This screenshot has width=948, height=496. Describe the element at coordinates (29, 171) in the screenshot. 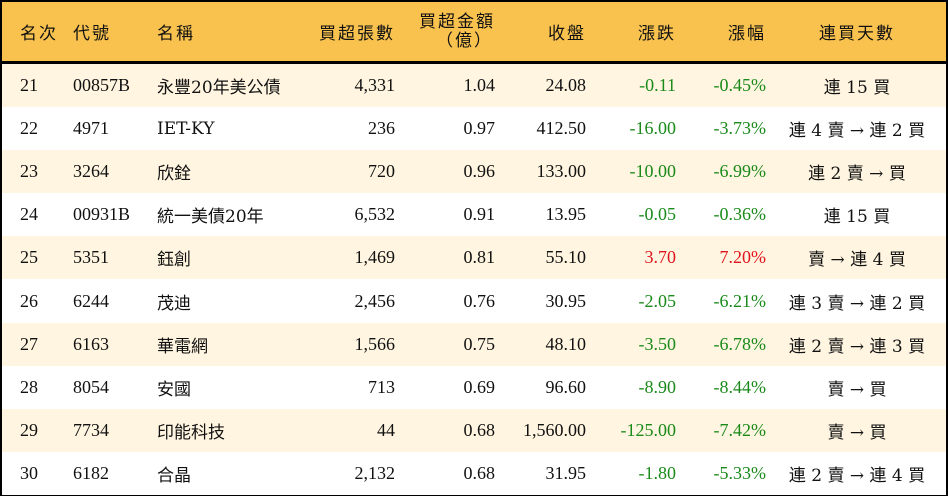

I see `rank-cell: 23` at that location.